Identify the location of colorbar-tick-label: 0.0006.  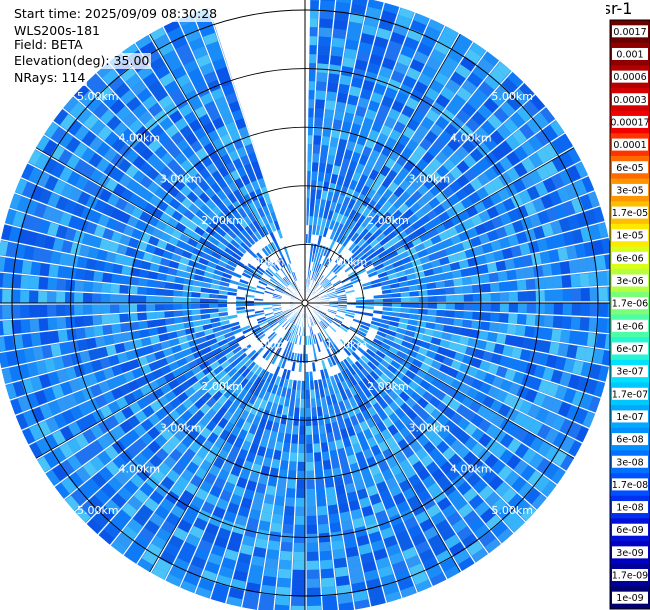
(629, 77).